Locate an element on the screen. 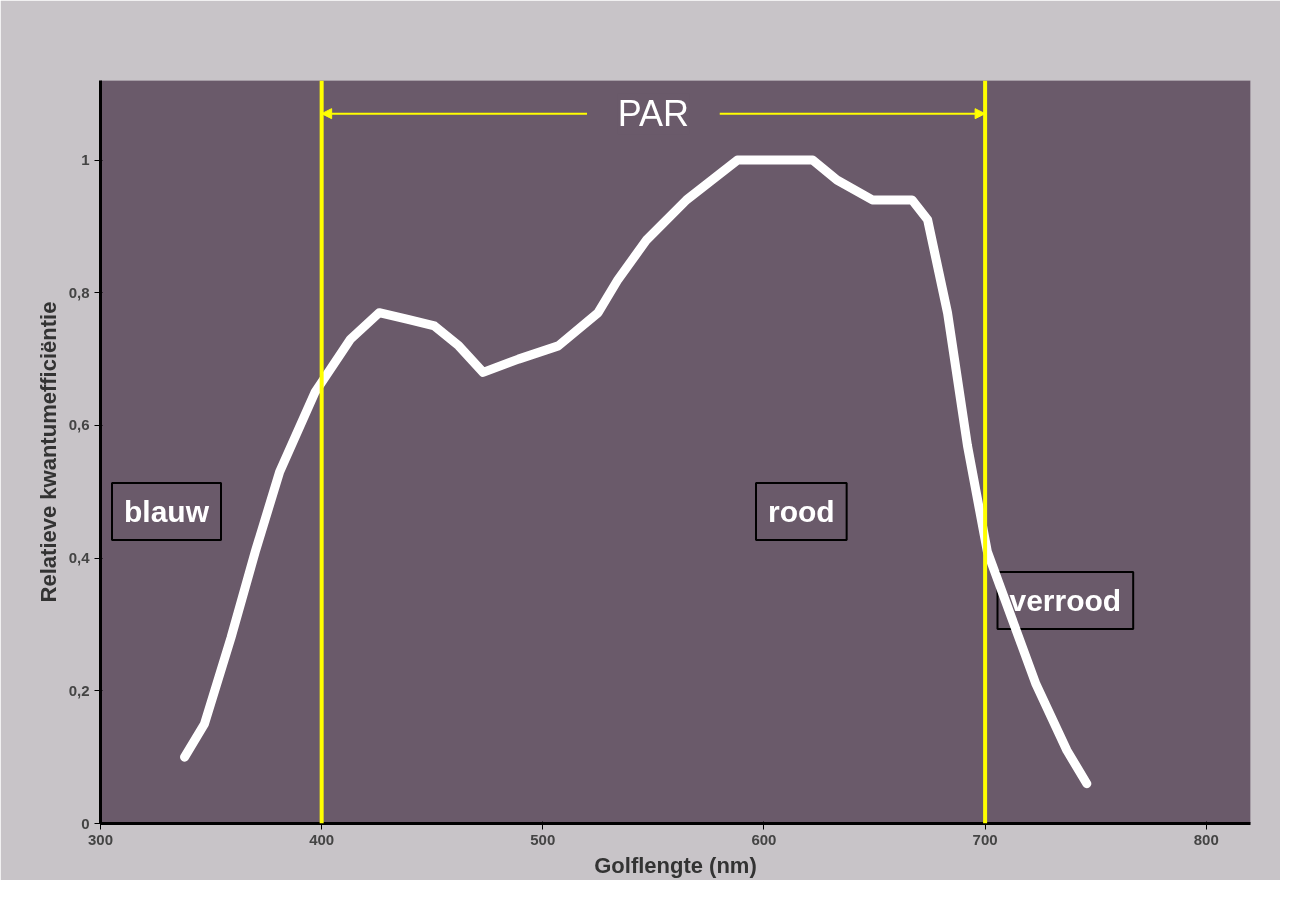 The height and width of the screenshot is (903, 1301). y-tick-label: 0 is located at coordinates (85, 823).